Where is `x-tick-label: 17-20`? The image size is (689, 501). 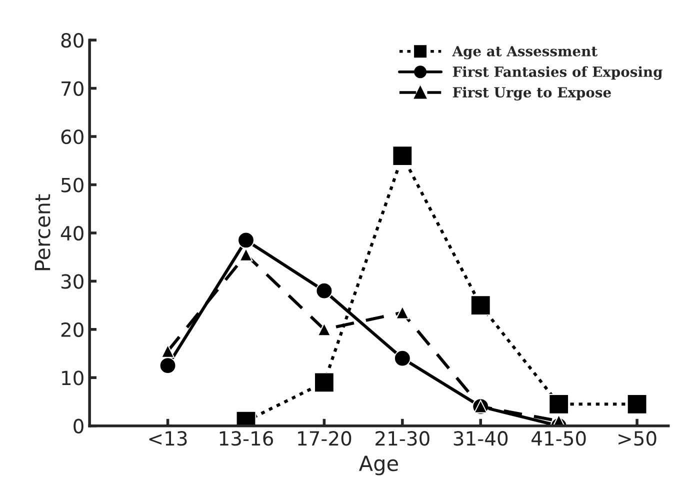 x-tick-label: 17-20 is located at coordinates (325, 438).